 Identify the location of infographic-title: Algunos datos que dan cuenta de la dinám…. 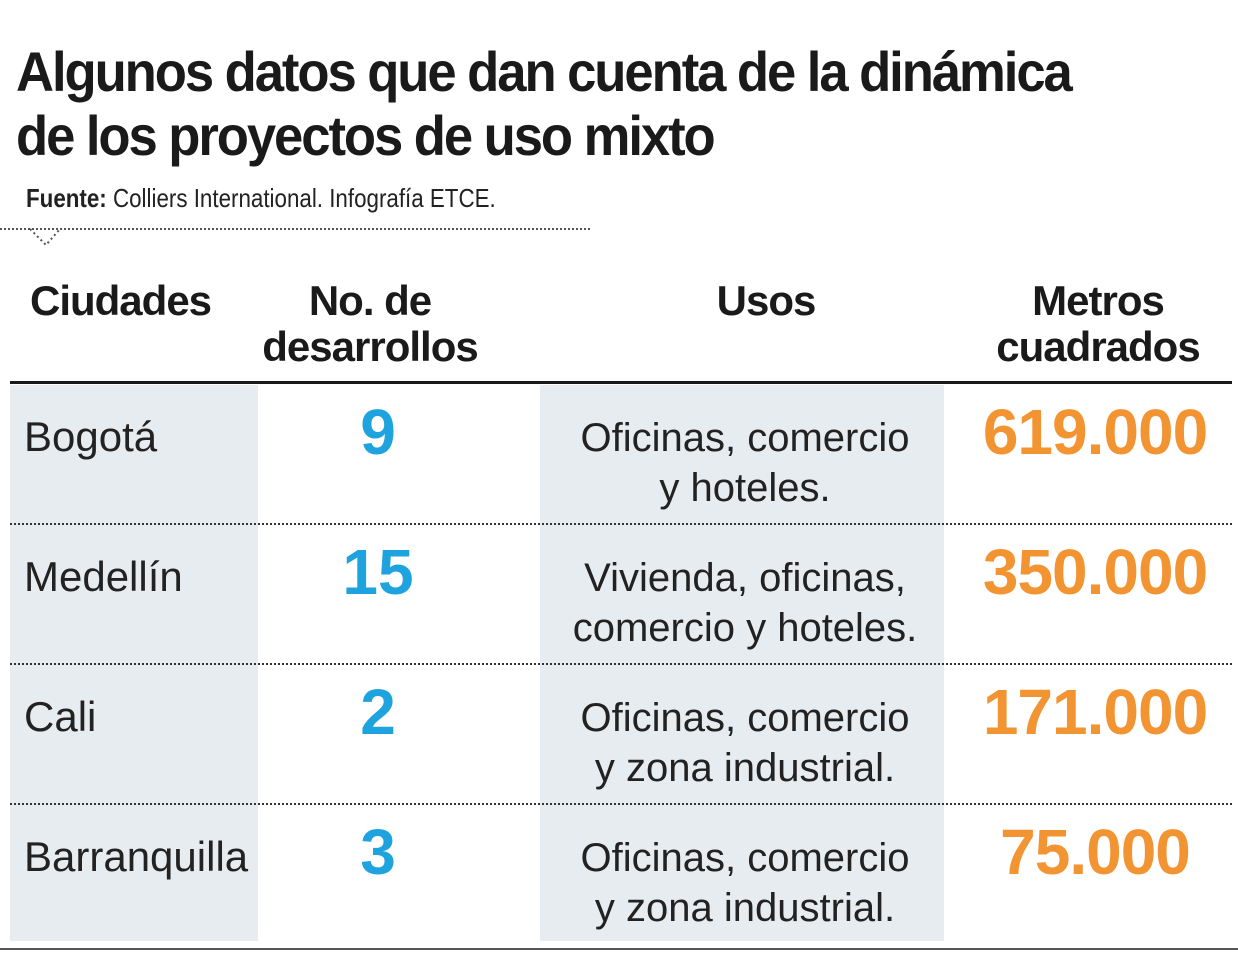
(544, 104).